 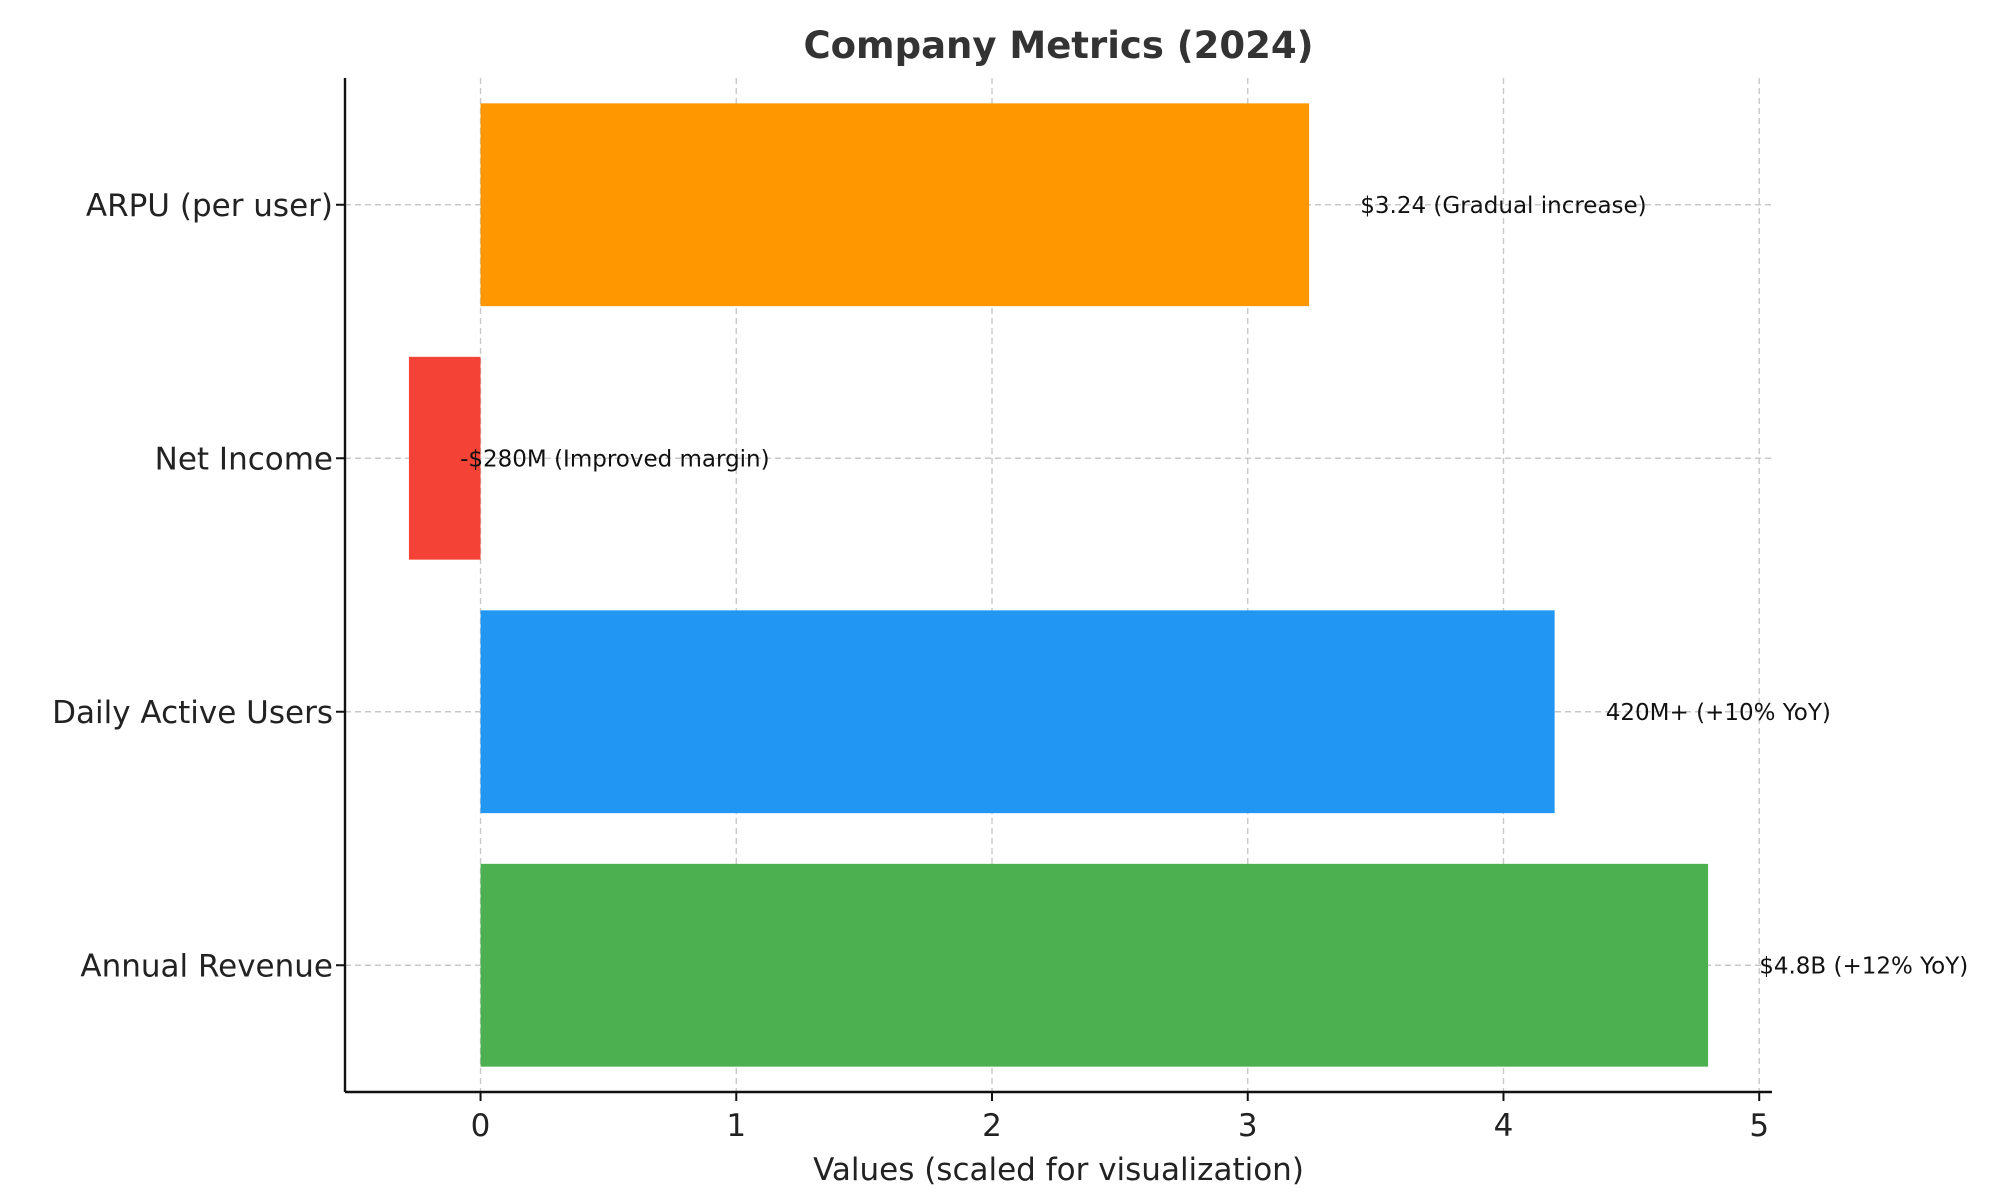 What do you see at coordinates (1058, 1170) in the screenshot?
I see `x-axis-title: Values (scaled for visualization)` at bounding box center [1058, 1170].